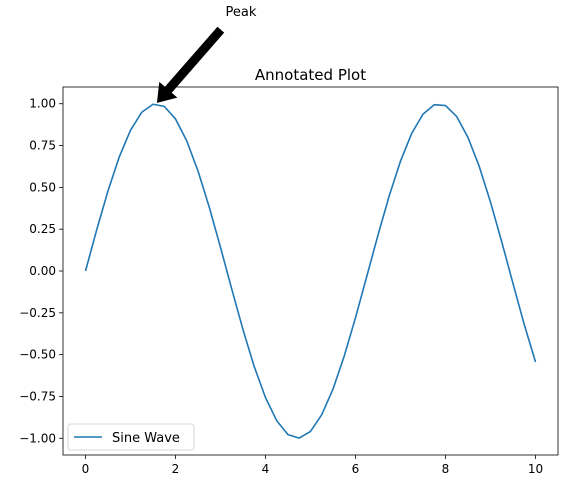  Describe the element at coordinates (37, 396) in the screenshot. I see `y-tick-label: −0.75` at that location.